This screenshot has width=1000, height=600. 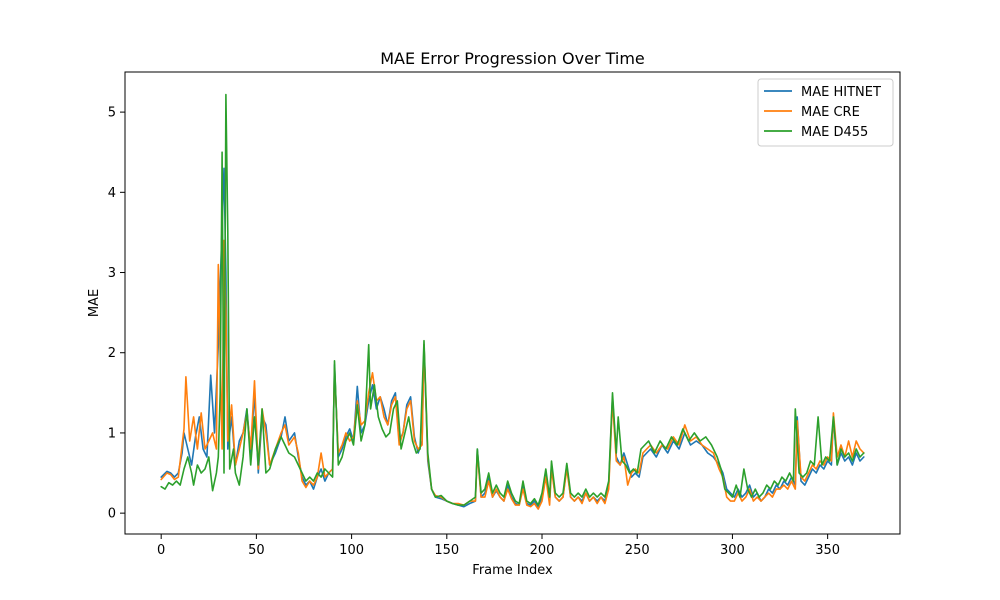 I want to click on x-axis-label: Frame Index, so click(x=512, y=570).